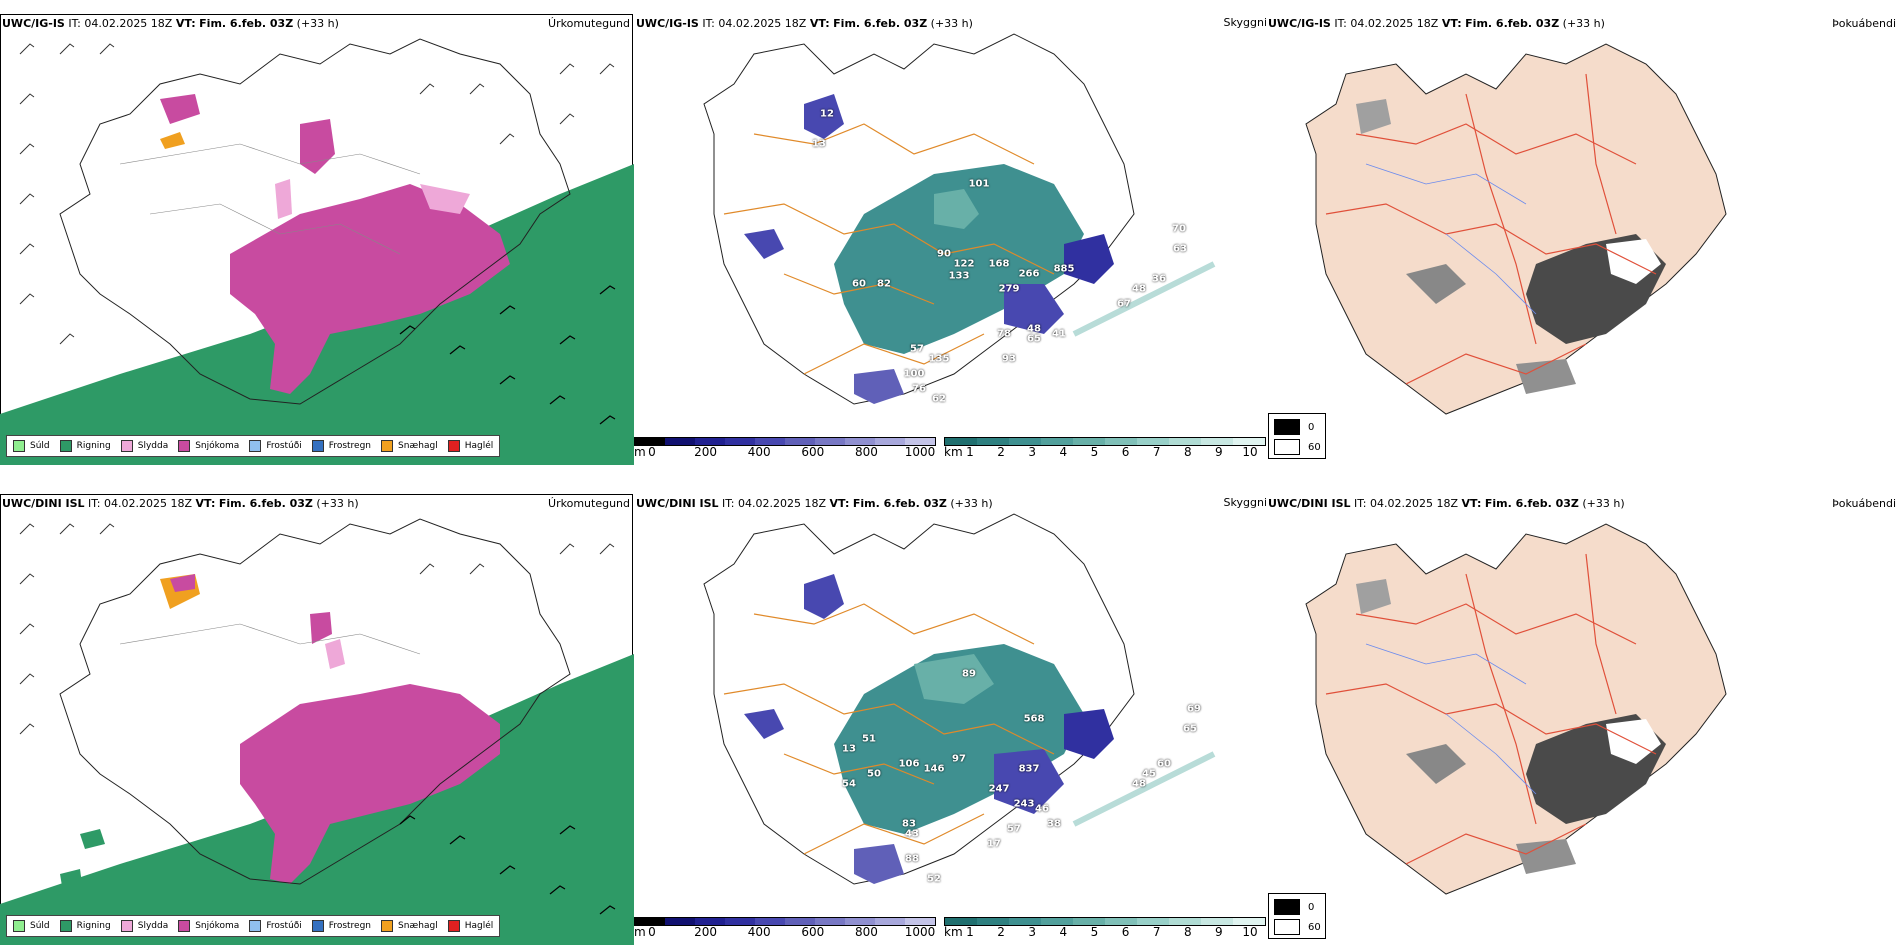  What do you see at coordinates (944, 254) in the screenshot?
I see `cloud-base-value-label: 90` at bounding box center [944, 254].